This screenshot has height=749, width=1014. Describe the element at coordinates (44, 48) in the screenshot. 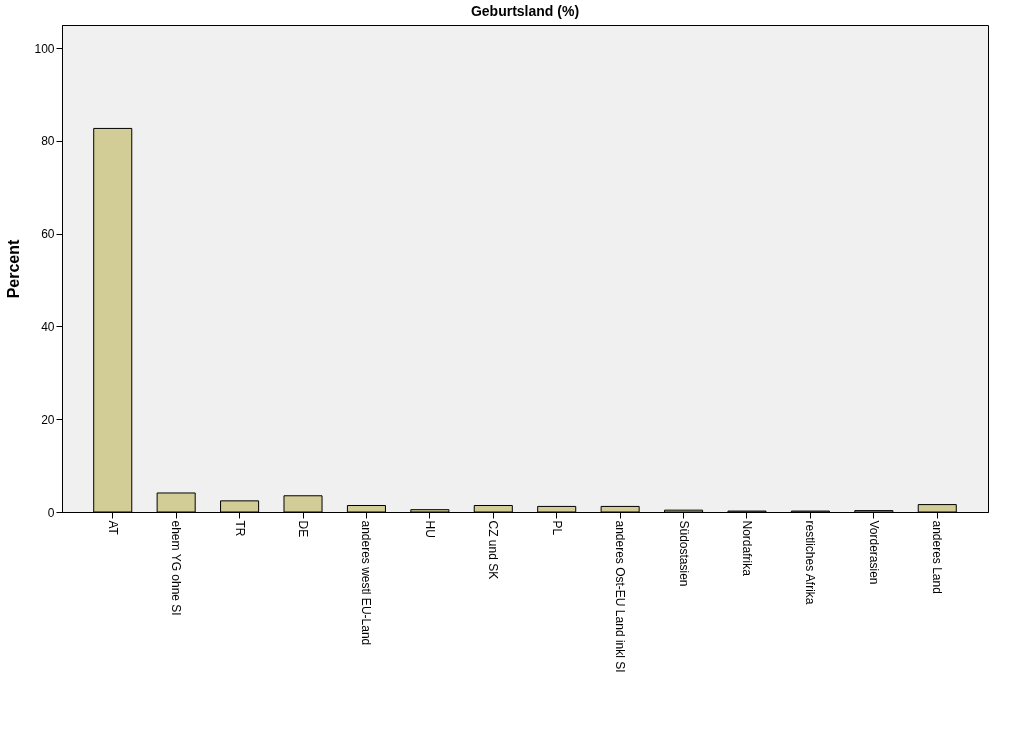

I see `y-tick-label: 100` at that location.